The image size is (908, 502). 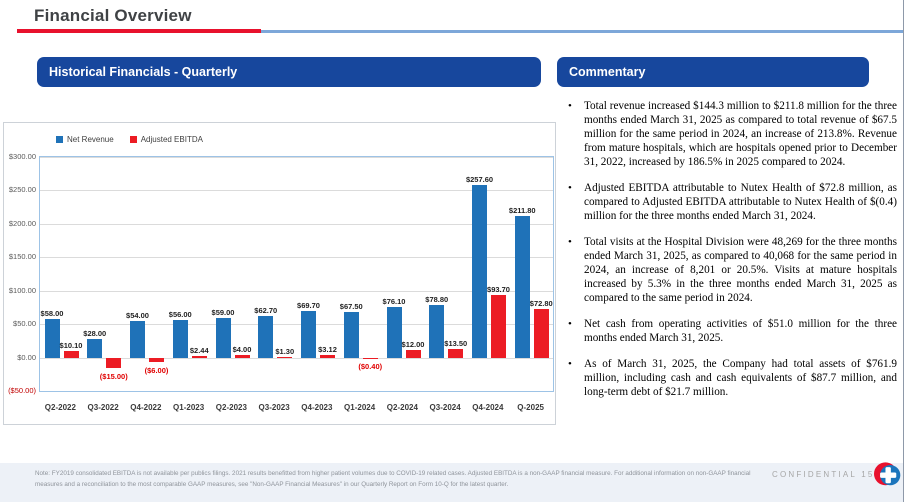 I want to click on commentary-header: Commentary, so click(x=713, y=72).